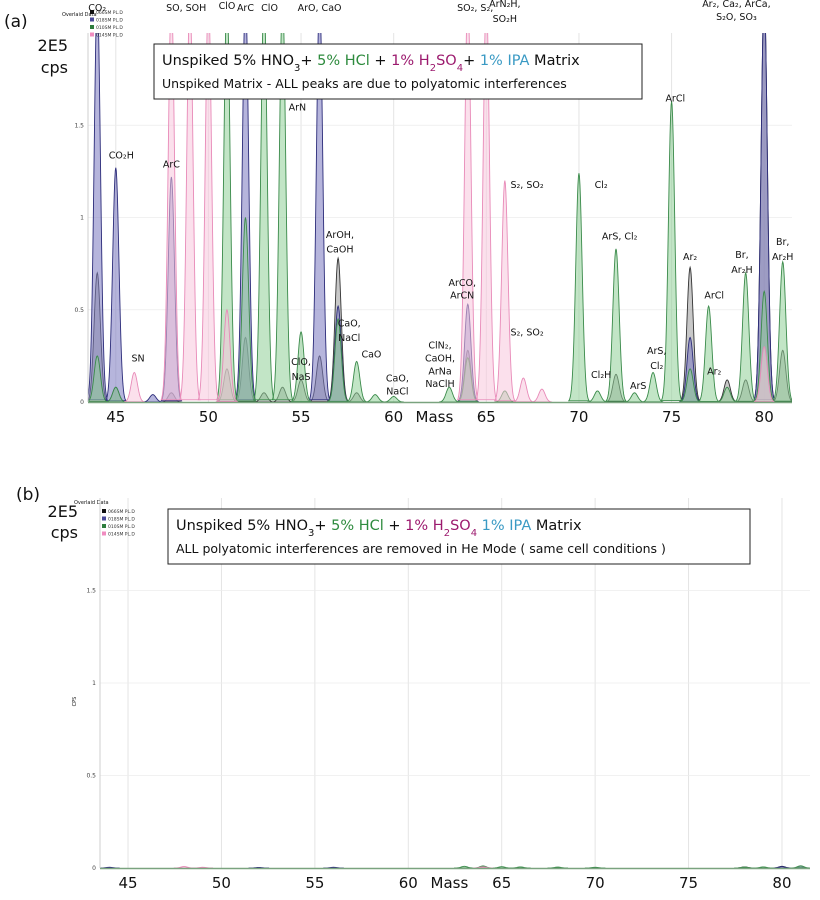 This screenshot has width=820, height=900. What do you see at coordinates (28, 495) in the screenshot?
I see `panel-label: (b)` at bounding box center [28, 495].